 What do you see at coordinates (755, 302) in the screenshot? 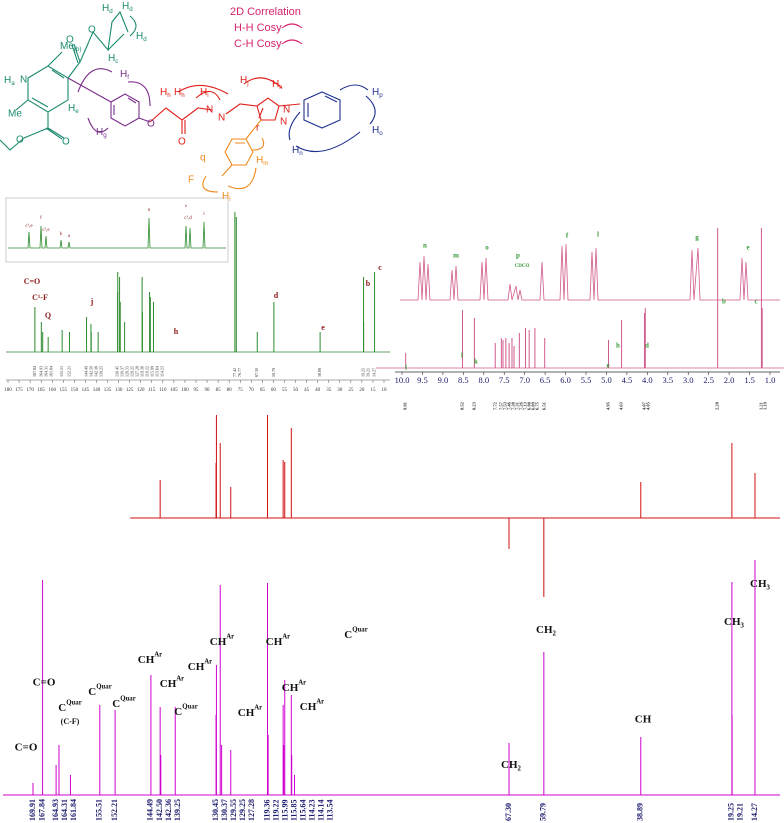
I see `assignment: c` at bounding box center [755, 302].